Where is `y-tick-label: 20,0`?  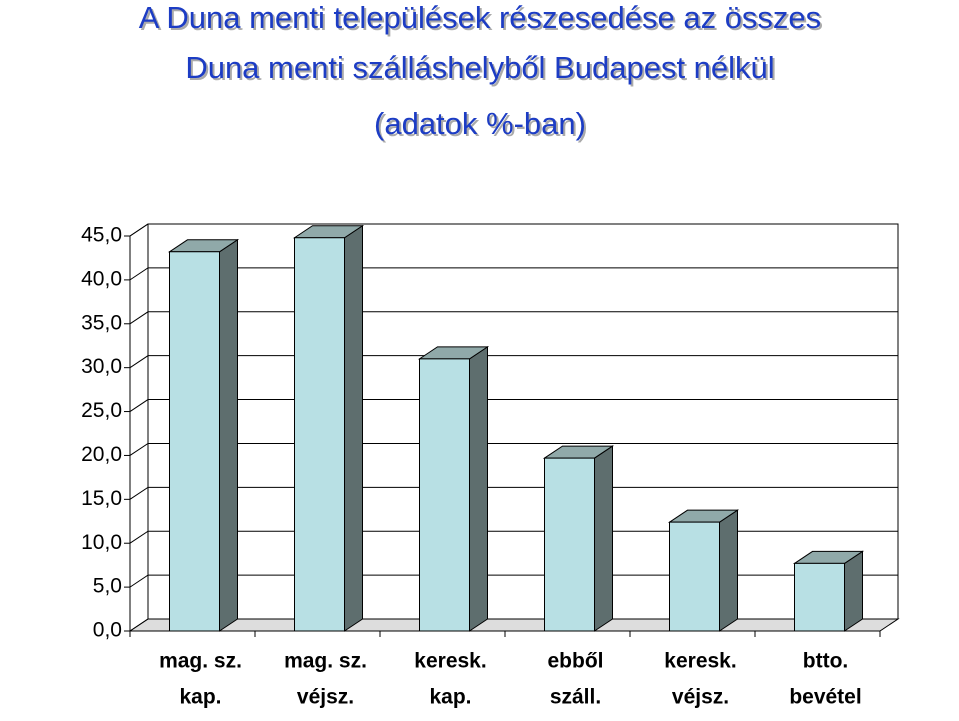
y-tick-label: 20,0 is located at coordinates (101, 454).